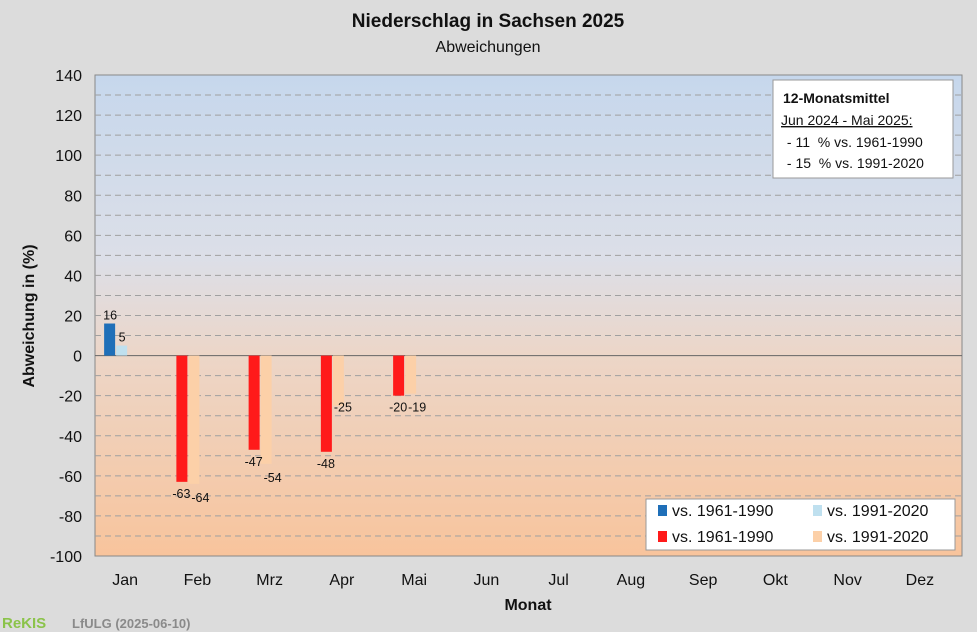  Describe the element at coordinates (343, 408) in the screenshot. I see `data-label: -25` at that location.